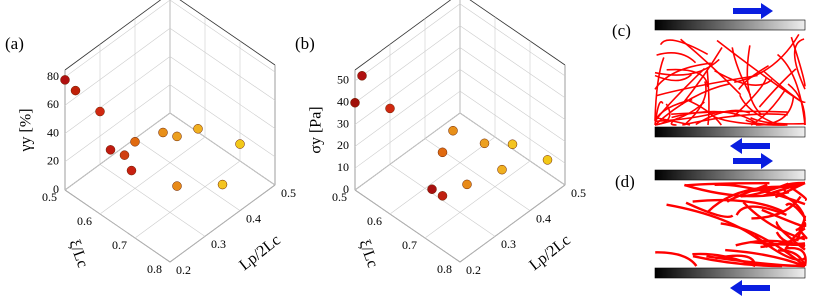 The height and width of the screenshot is (300, 832). Describe the element at coordinates (343, 123) in the screenshot. I see `z-tick-label: 30` at that location.